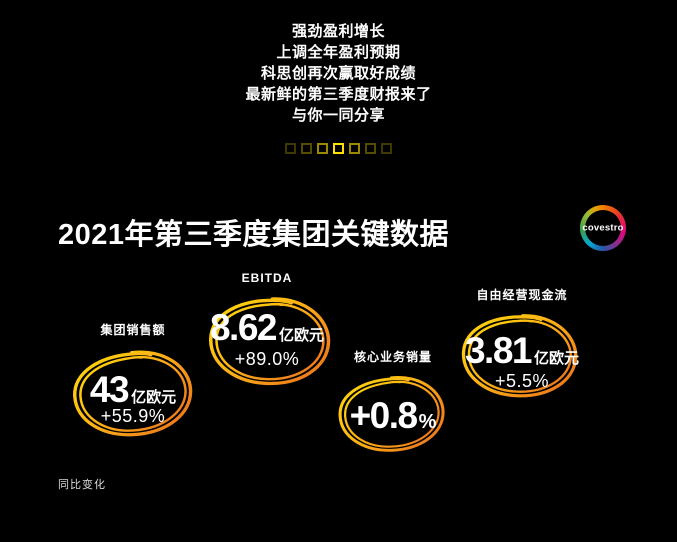  What do you see at coordinates (427, 422) in the screenshot?
I see `metric-unit: %` at bounding box center [427, 422].